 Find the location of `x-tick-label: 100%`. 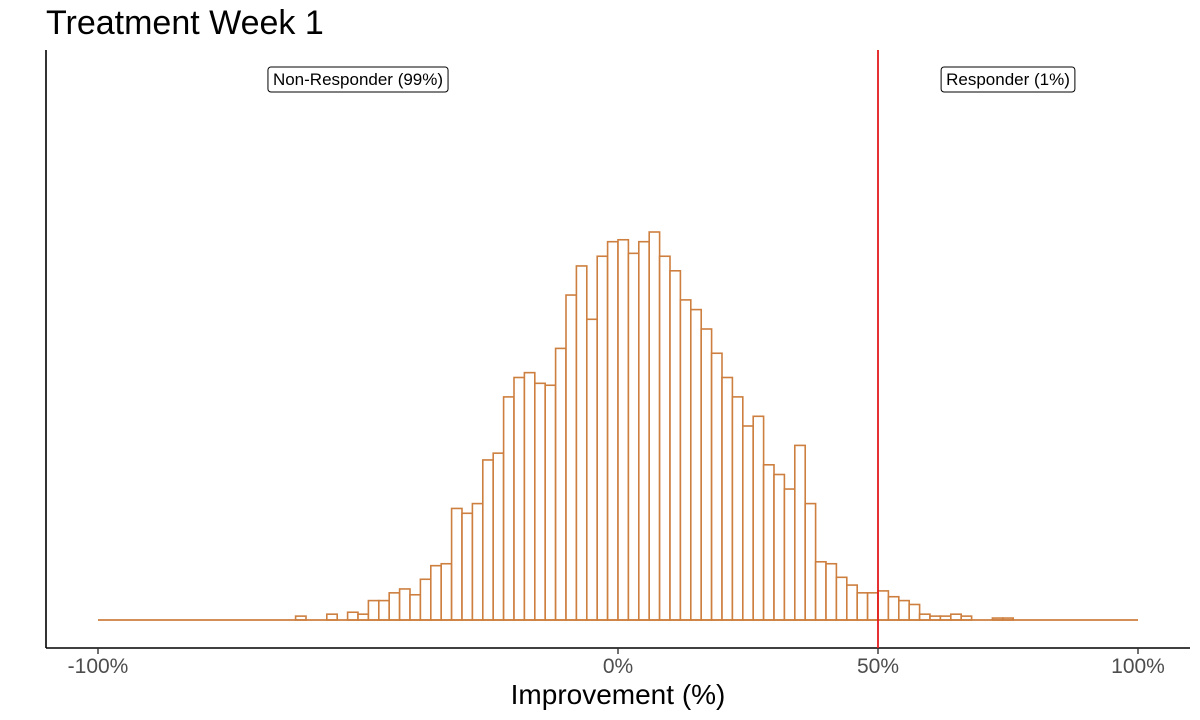

x-tick-label: 100% is located at coordinates (1138, 666).